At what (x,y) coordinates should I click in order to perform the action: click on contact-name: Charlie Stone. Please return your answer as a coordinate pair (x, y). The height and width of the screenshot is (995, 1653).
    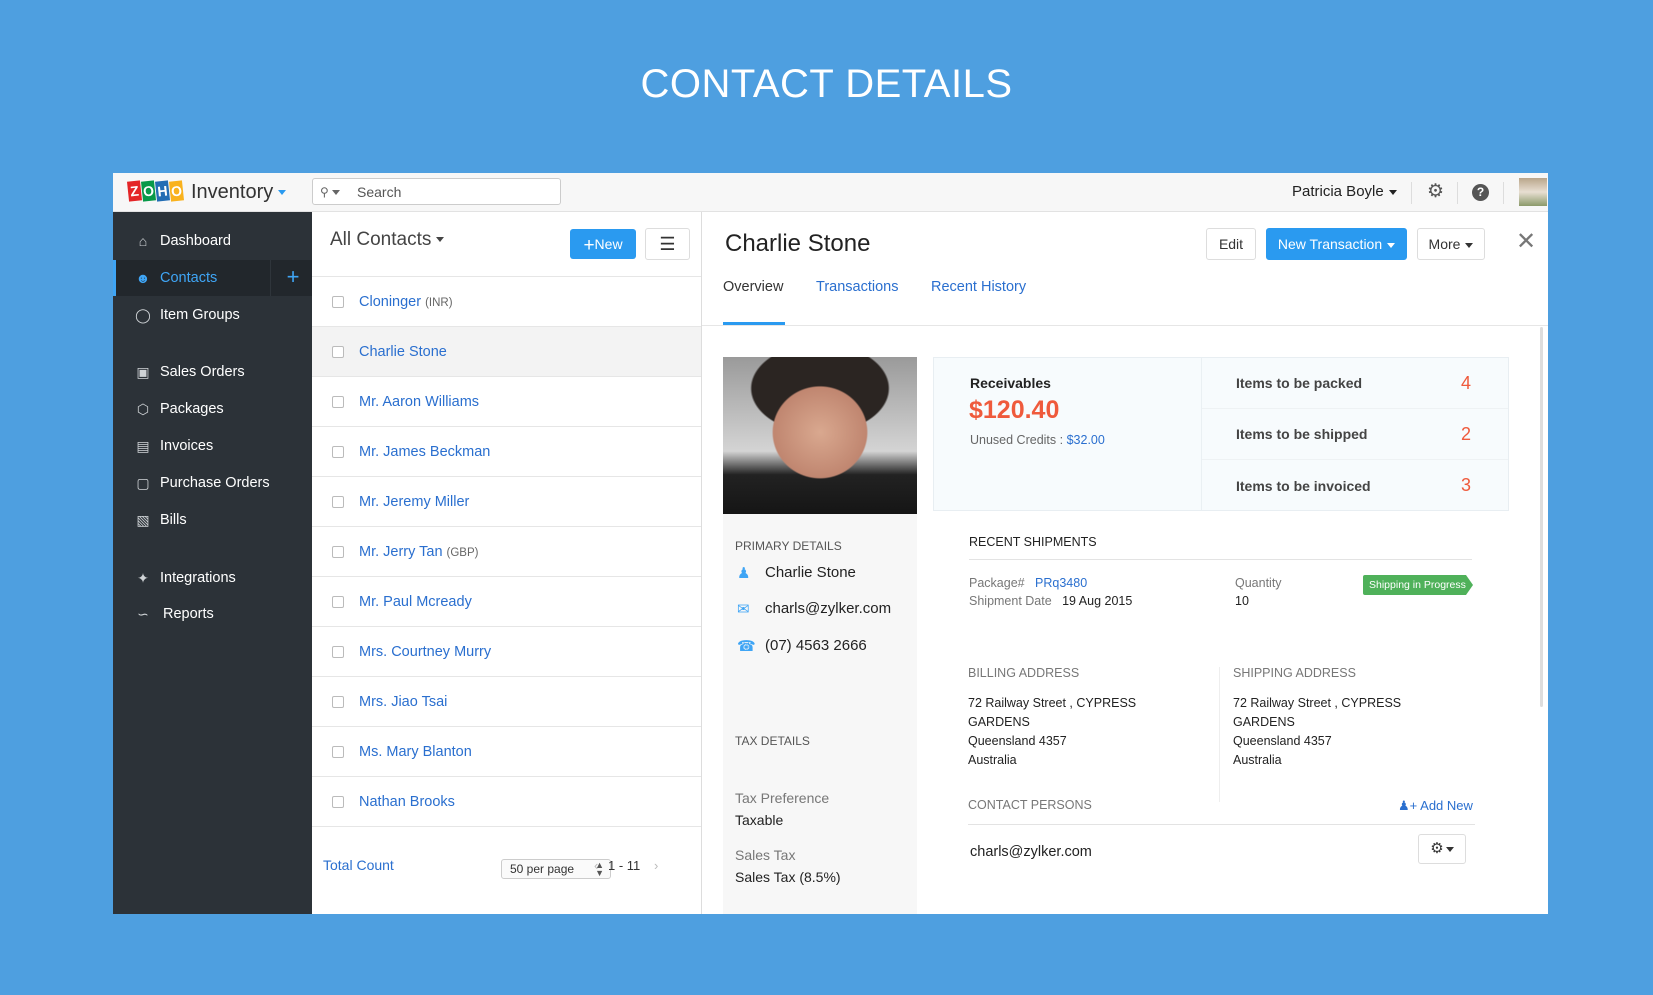
    Looking at the image, I should click on (403, 351).